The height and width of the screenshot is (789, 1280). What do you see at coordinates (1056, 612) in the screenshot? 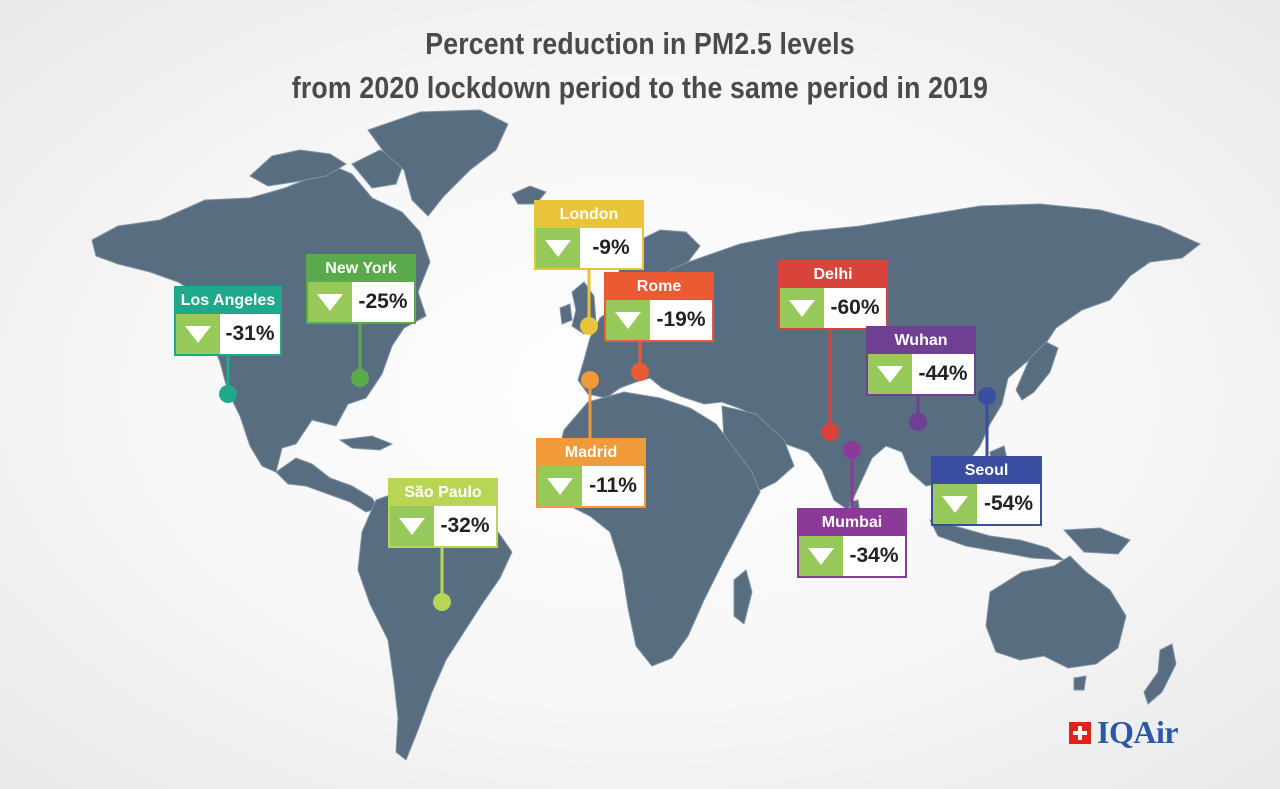
I see `australia` at bounding box center [1056, 612].